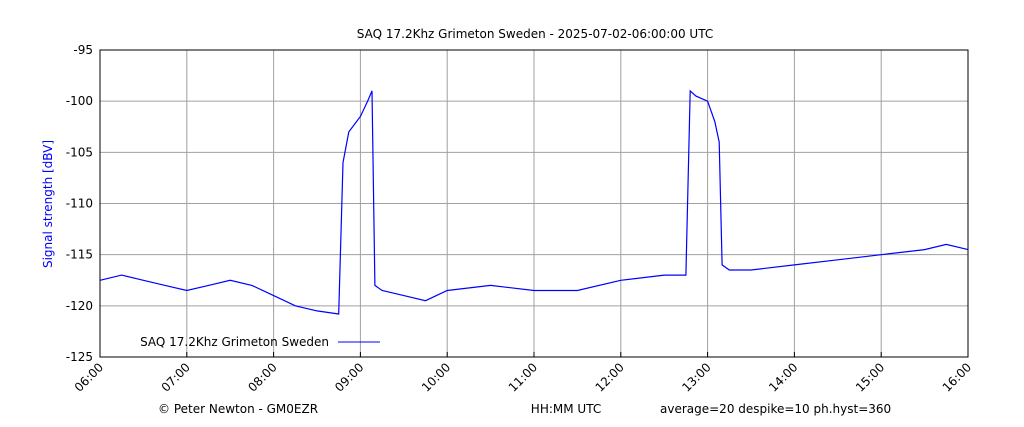 This screenshot has height=427, width=1024. Describe the element at coordinates (775, 409) in the screenshot. I see `parameters-text: average=20 despike=10 ph.hyst=360` at that location.